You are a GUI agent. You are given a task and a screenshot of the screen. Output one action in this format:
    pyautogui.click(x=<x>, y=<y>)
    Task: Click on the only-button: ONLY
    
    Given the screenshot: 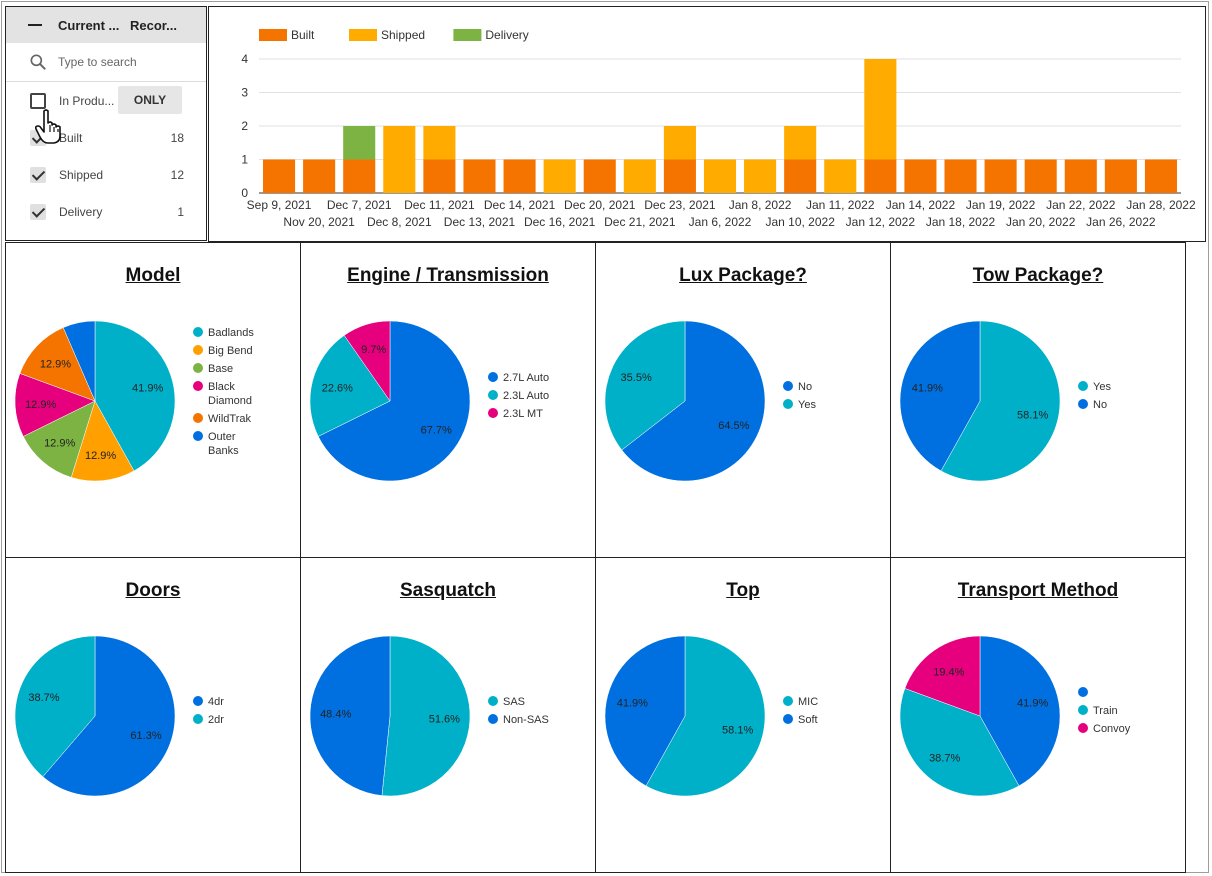 What is the action you would take?
    pyautogui.click(x=150, y=100)
    